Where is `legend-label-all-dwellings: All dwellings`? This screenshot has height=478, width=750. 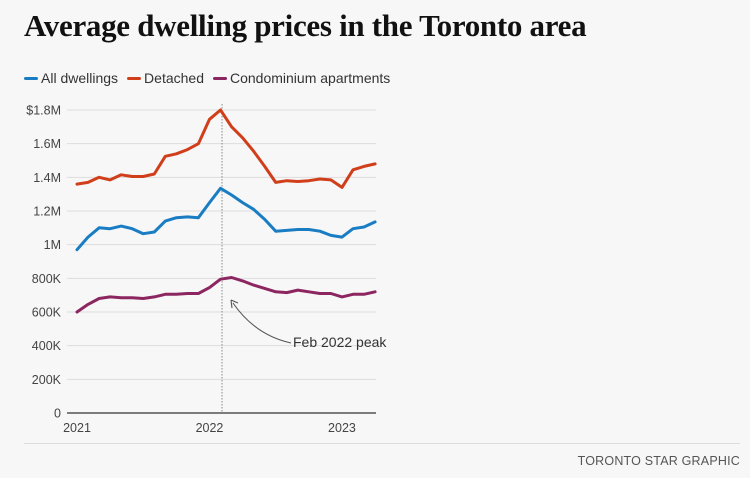 legend-label-all-dwellings: All dwellings is located at coordinates (80, 78).